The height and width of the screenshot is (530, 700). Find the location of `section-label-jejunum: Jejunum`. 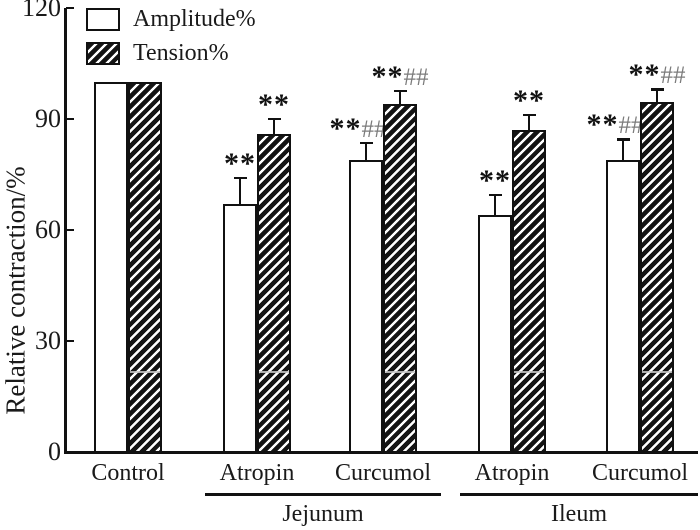

section-label-jejunum: Jejunum is located at coordinates (323, 514).